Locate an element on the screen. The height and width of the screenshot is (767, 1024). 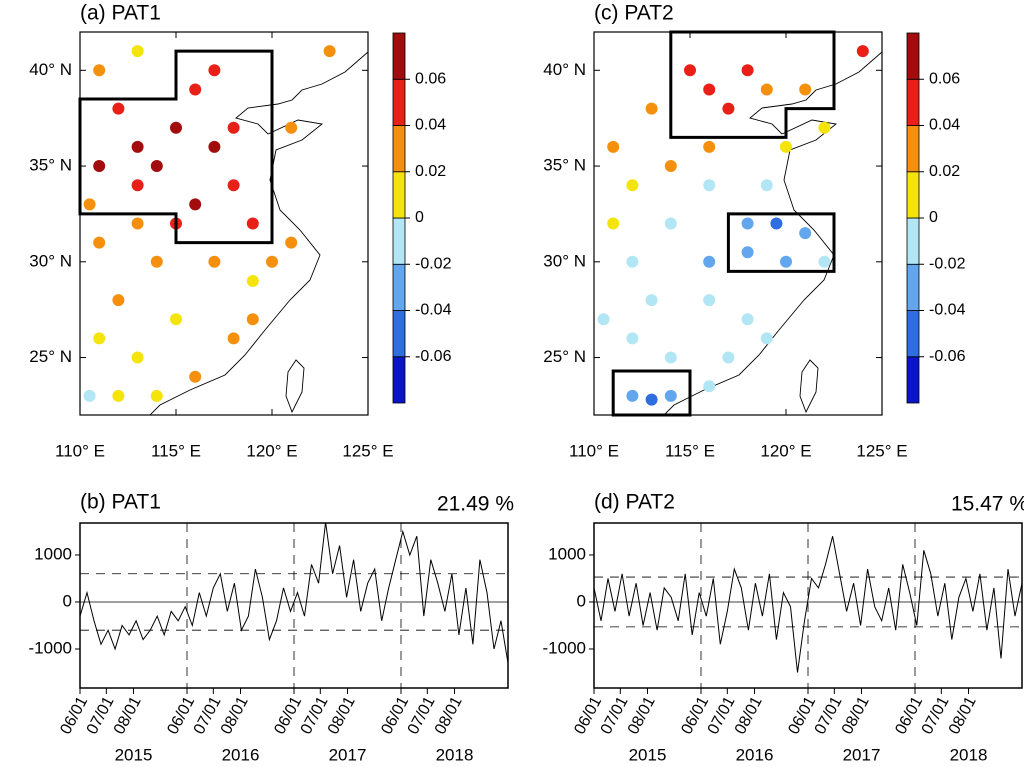
panel-title: (a) PAT1 is located at coordinates (120, 13).